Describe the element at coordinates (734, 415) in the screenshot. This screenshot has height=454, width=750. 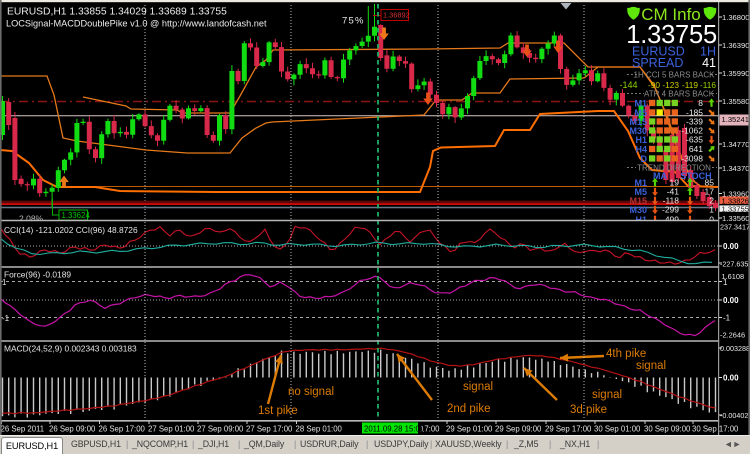
I see `svg-text: -0.00402` at that location.